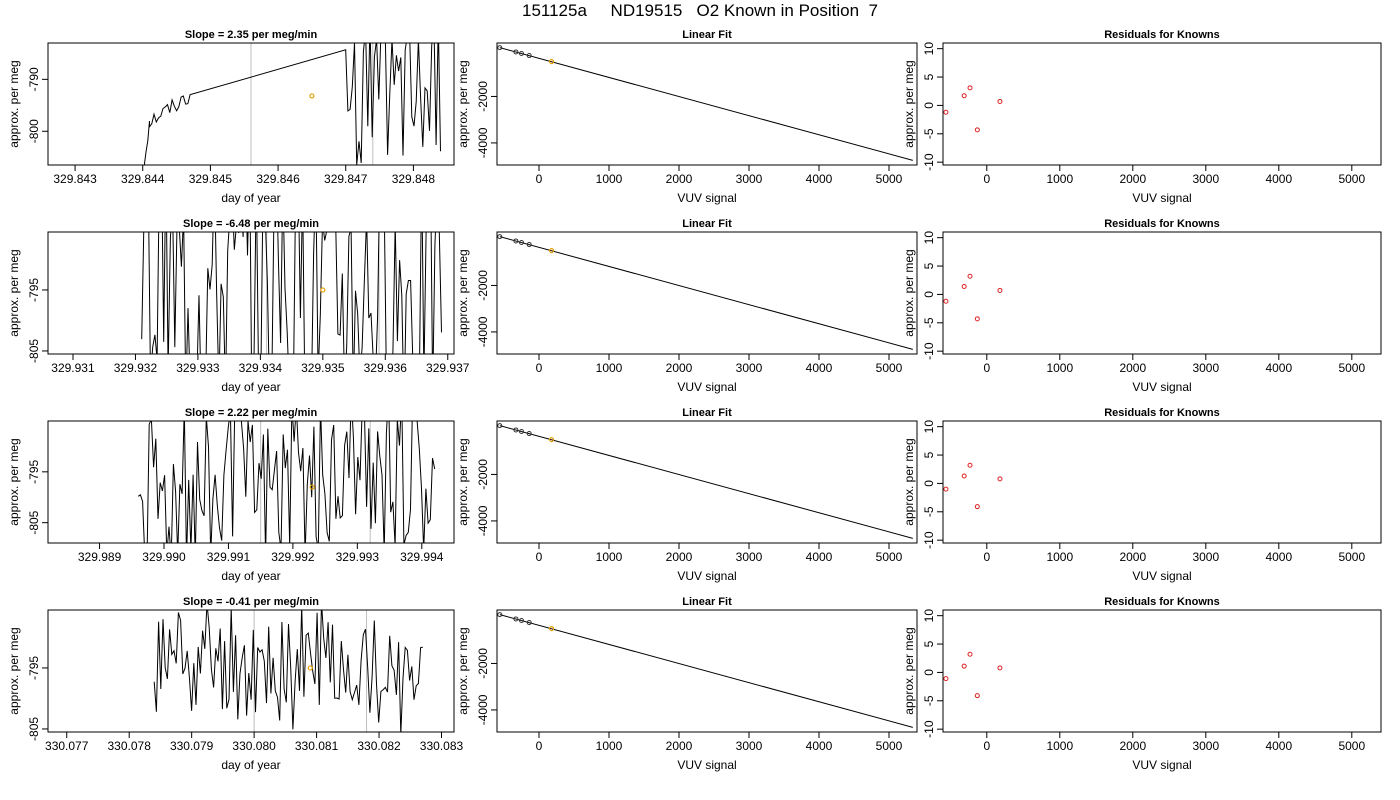 The image size is (1400, 800). What do you see at coordinates (34, 131) in the screenshot?
I see `y-tick-label: -800` at bounding box center [34, 131].